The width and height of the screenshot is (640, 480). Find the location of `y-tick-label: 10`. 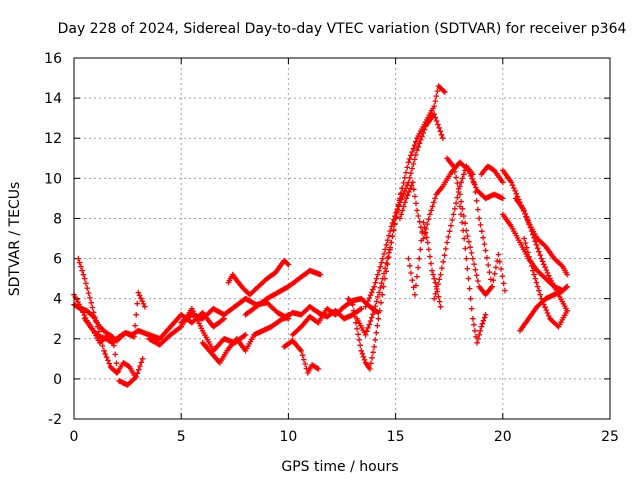

y-tick-label: 10 is located at coordinates (53, 179).